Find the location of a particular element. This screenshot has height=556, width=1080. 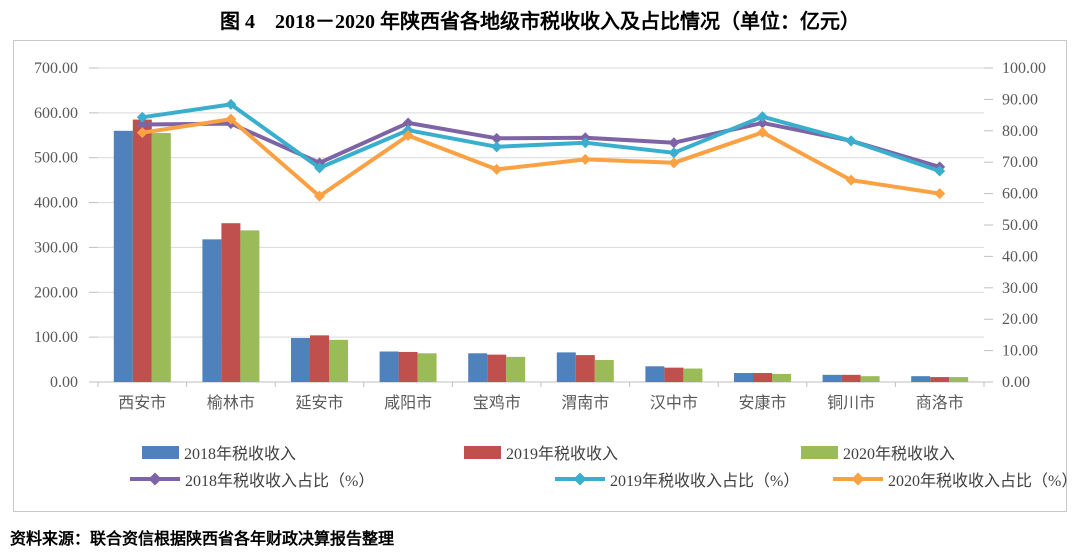

bar-2018年税收收入-商洛市 is located at coordinates (921, 379).